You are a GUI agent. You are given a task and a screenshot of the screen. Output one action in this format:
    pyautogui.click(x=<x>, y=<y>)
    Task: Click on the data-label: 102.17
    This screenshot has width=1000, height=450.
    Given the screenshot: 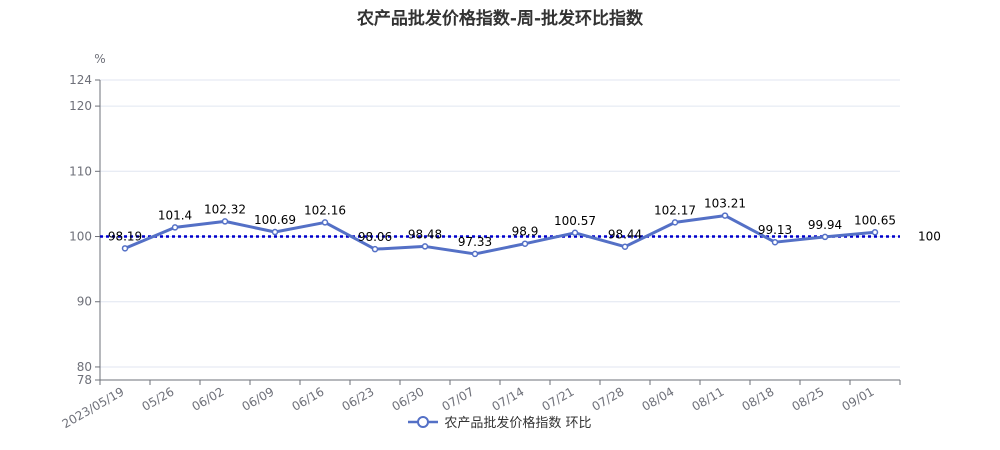 What is the action you would take?
    pyautogui.click(x=675, y=210)
    